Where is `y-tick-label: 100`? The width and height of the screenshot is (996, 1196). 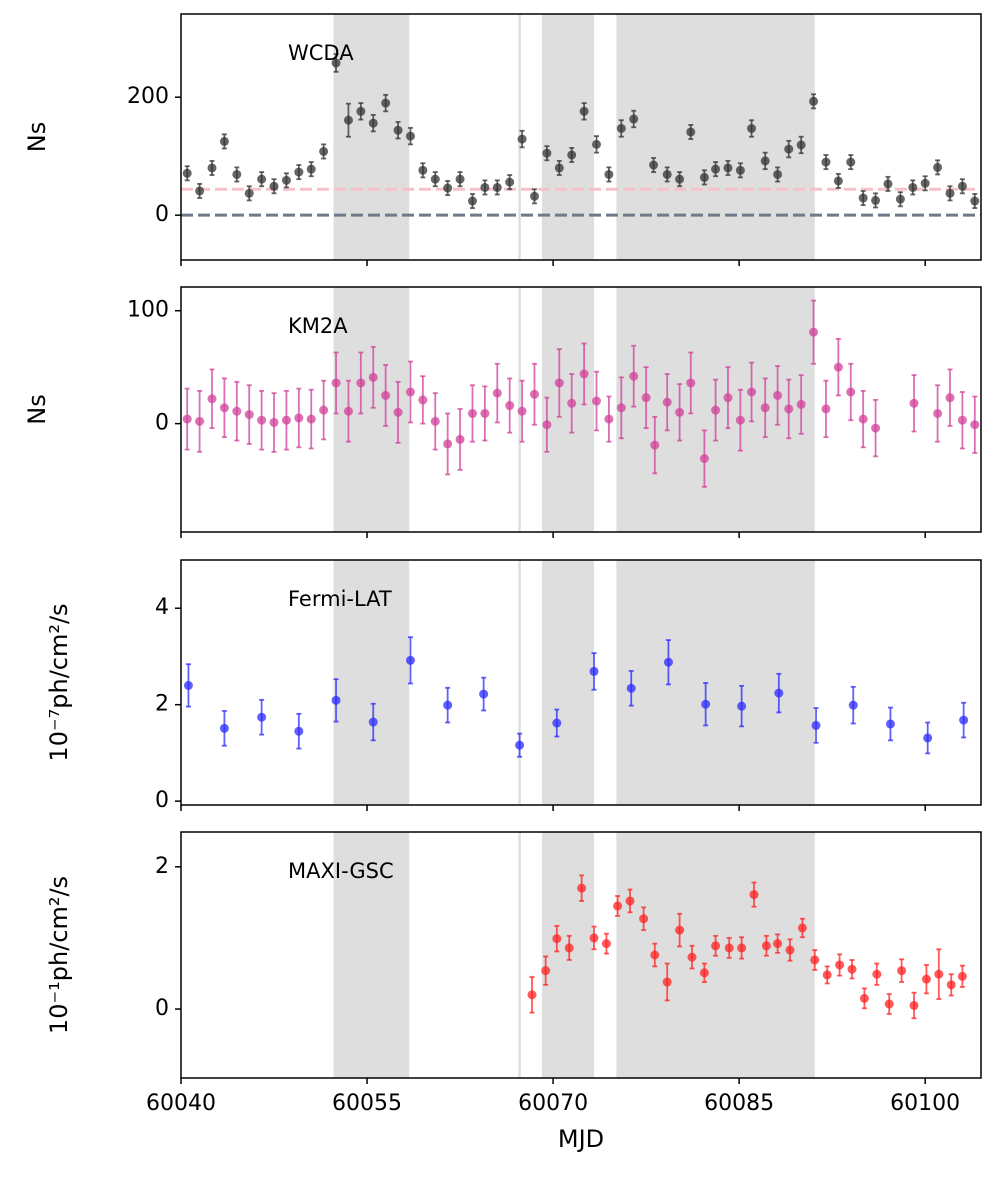 y-tick-label: 100 is located at coordinates (148, 310).